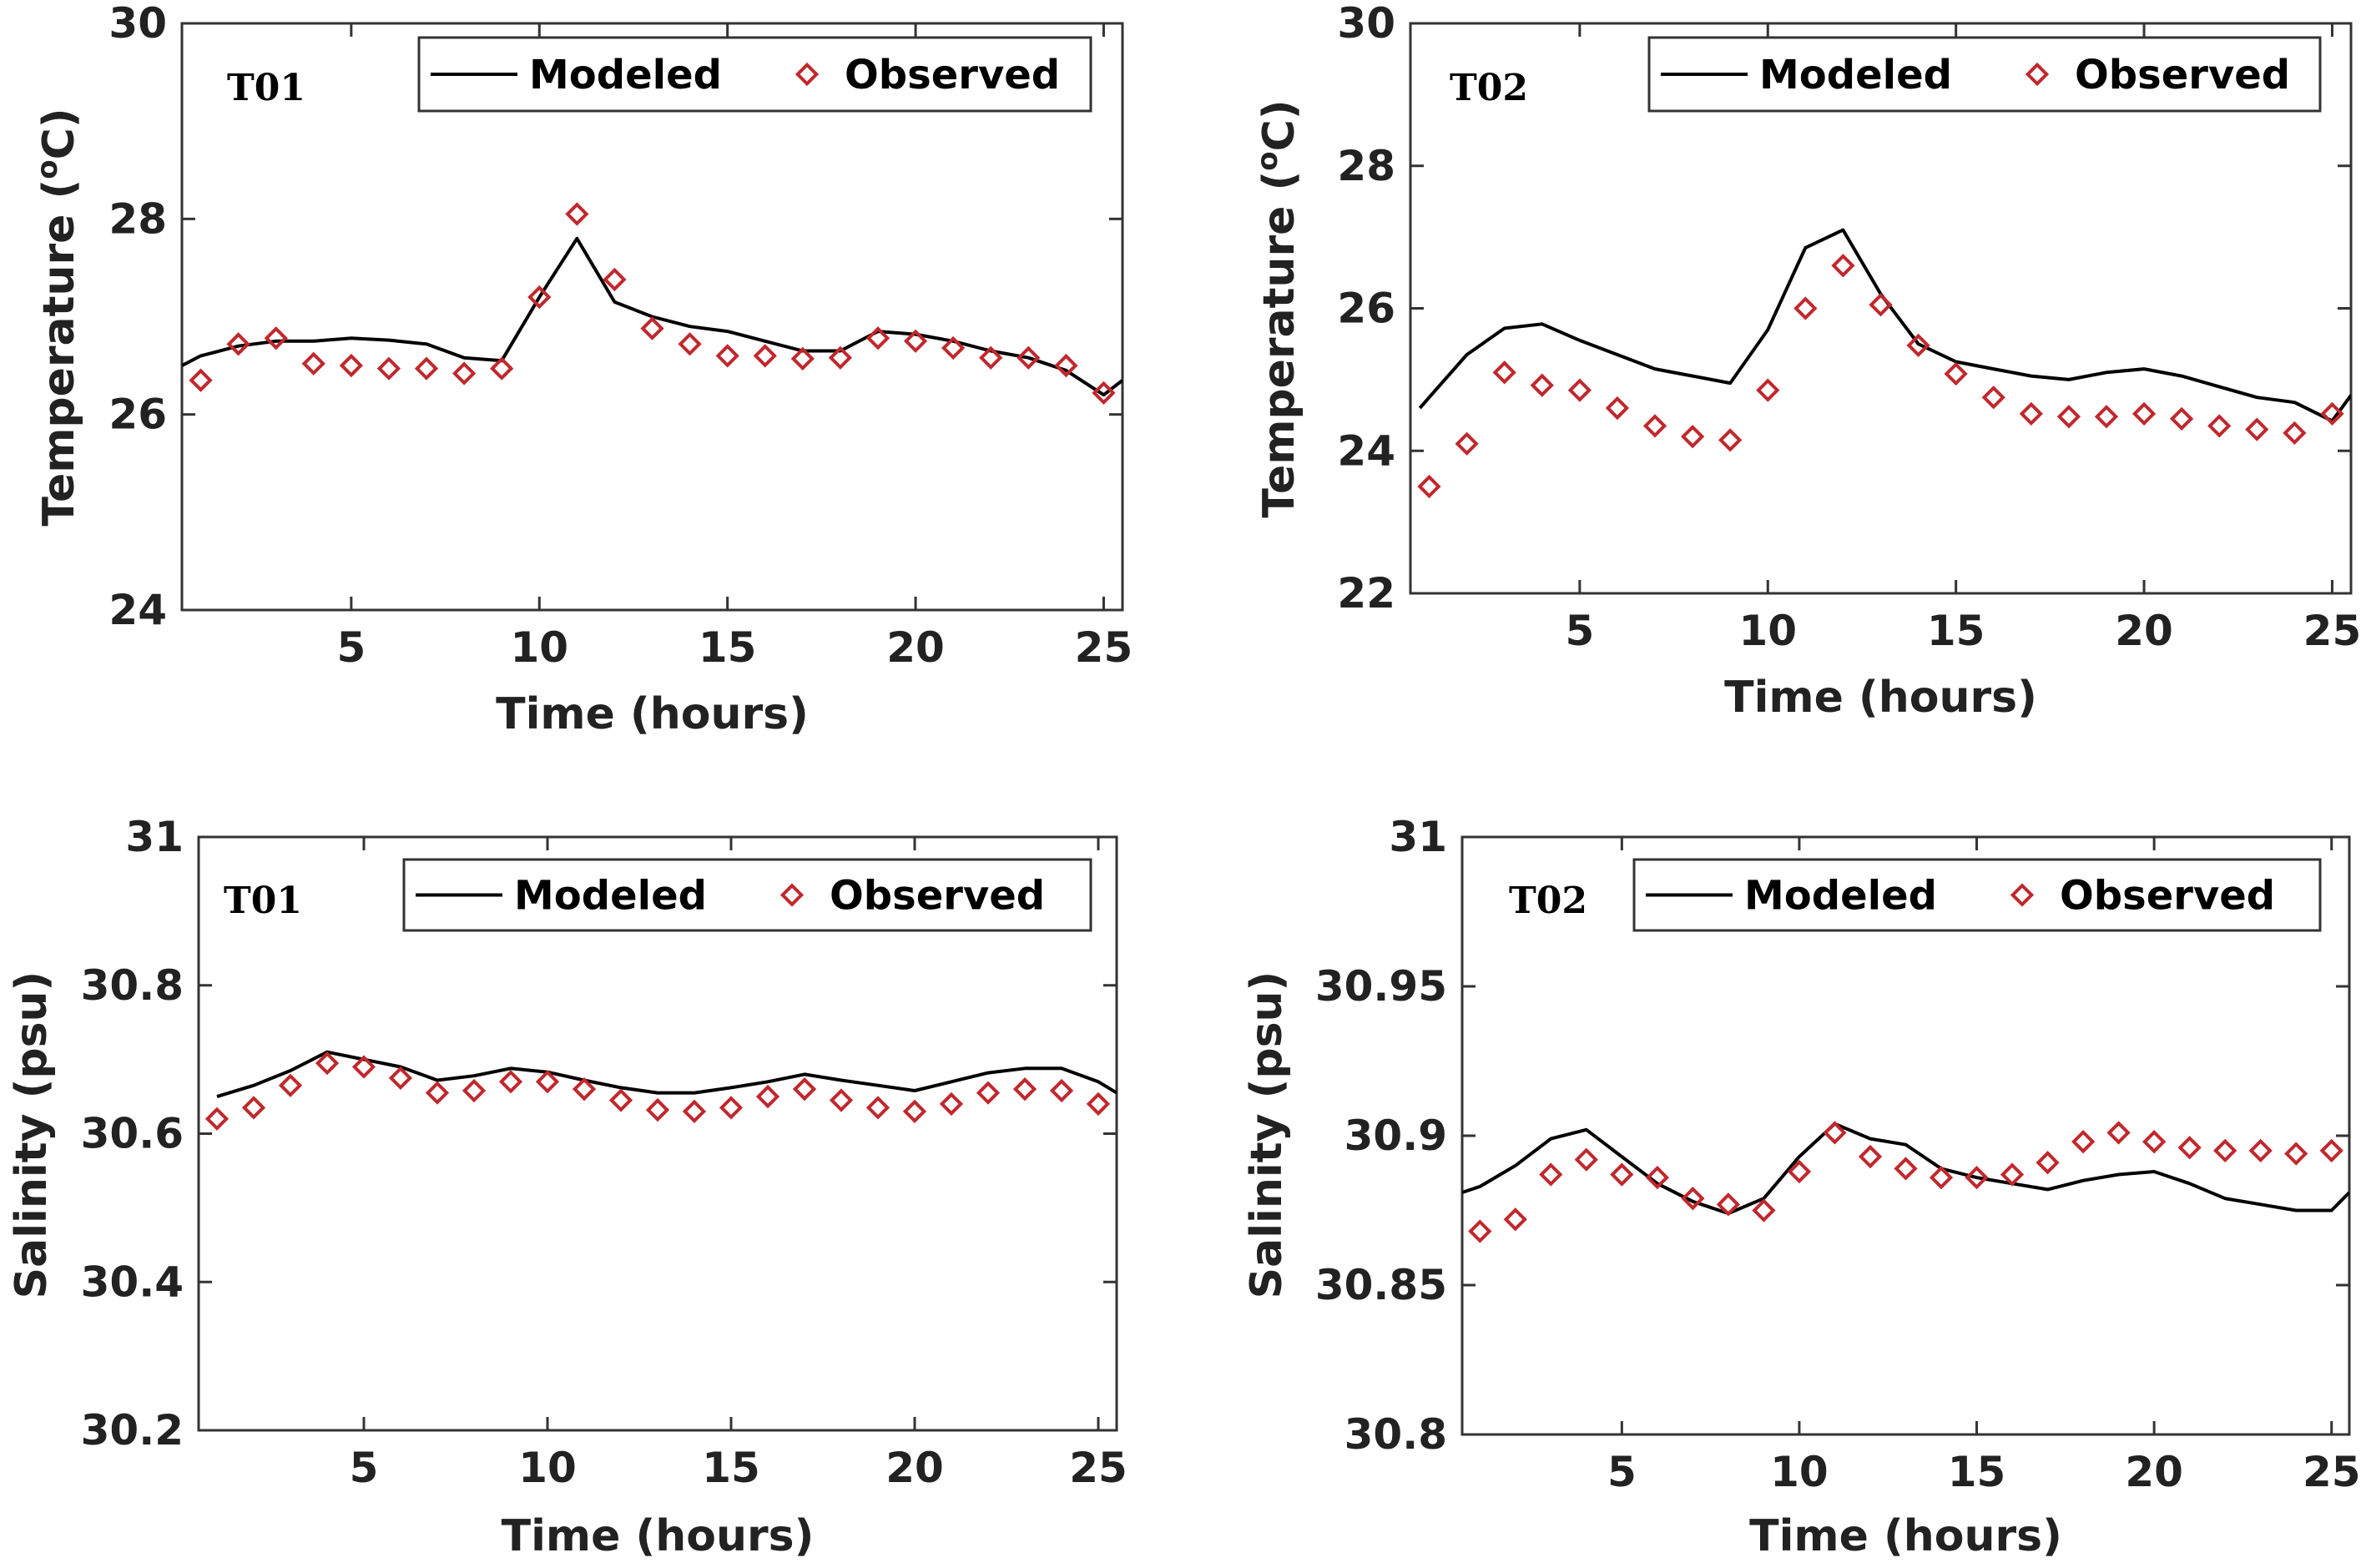 This screenshot has height=1568, width=2366. What do you see at coordinates (1366, 451) in the screenshot?
I see `y-tick-label: 24` at bounding box center [1366, 451].